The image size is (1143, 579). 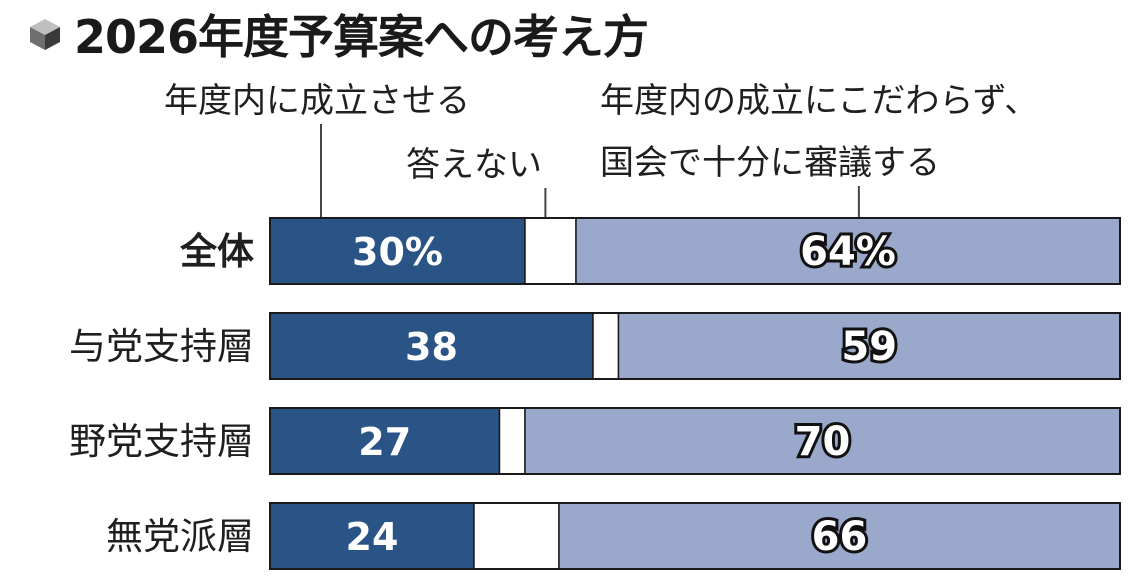 I want to click on cube-icon, so click(x=45, y=34).